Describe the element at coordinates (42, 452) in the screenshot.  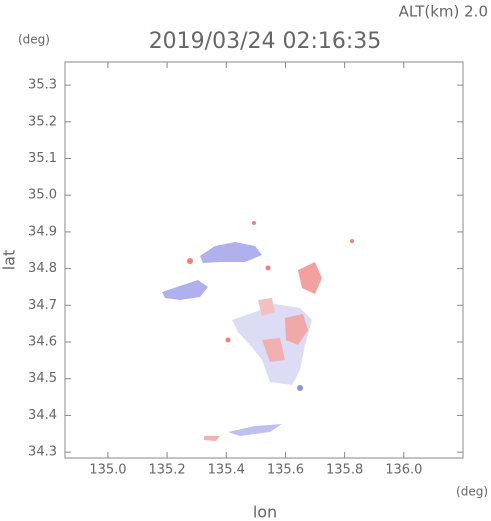
I see `y-tick-label: 34.3` at that location.